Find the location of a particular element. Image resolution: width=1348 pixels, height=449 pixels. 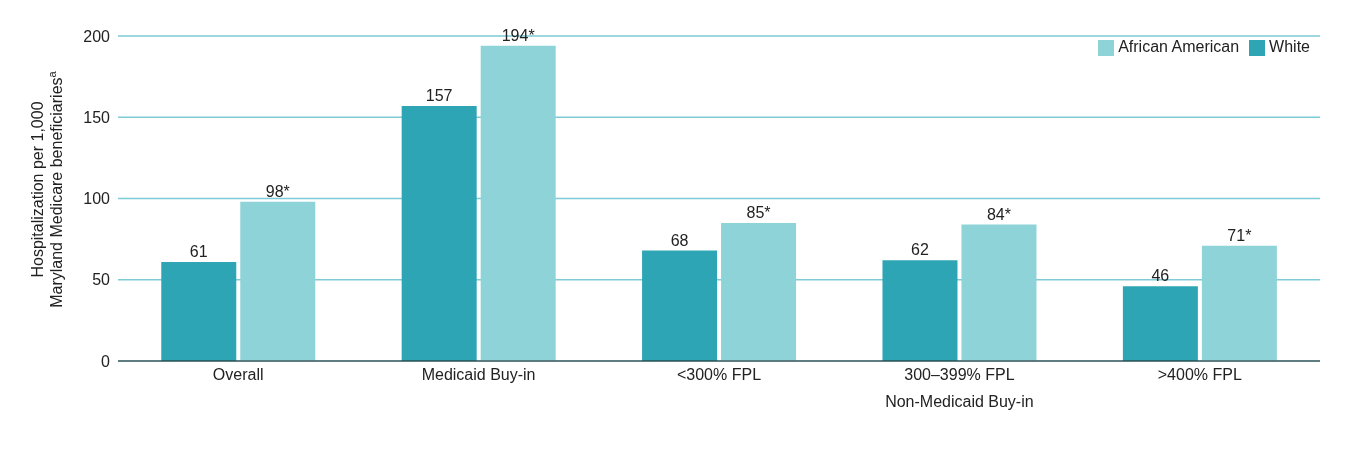

data-label: 157 is located at coordinates (439, 95).